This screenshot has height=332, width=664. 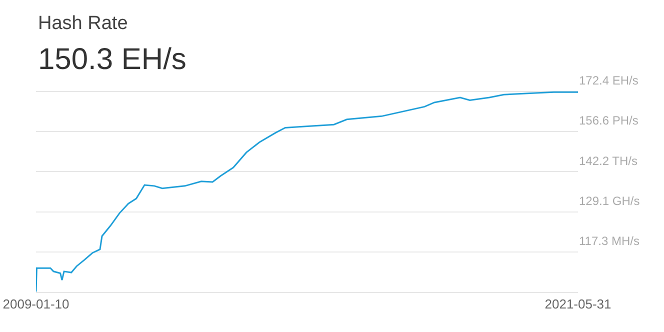 What do you see at coordinates (112, 59) in the screenshot?
I see `chart-subtitle: 150.3 EH/s` at bounding box center [112, 59].